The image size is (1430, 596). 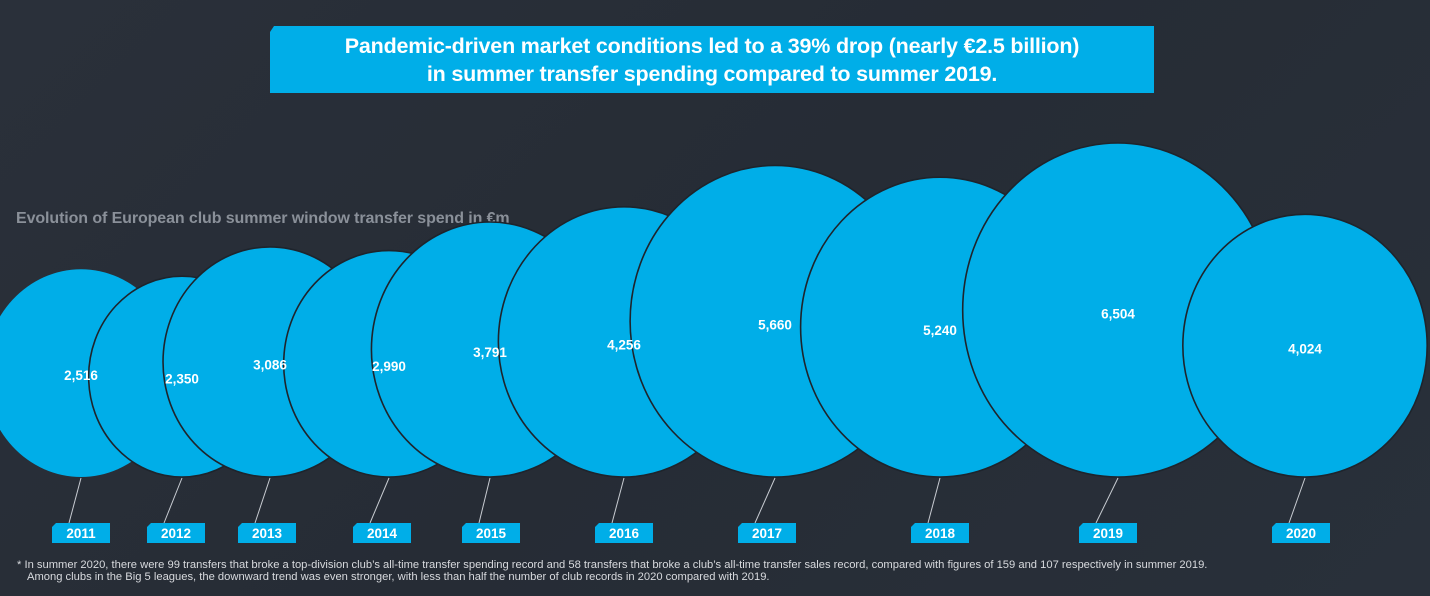 I want to click on value-label-2013: 3,086, so click(x=270, y=364).